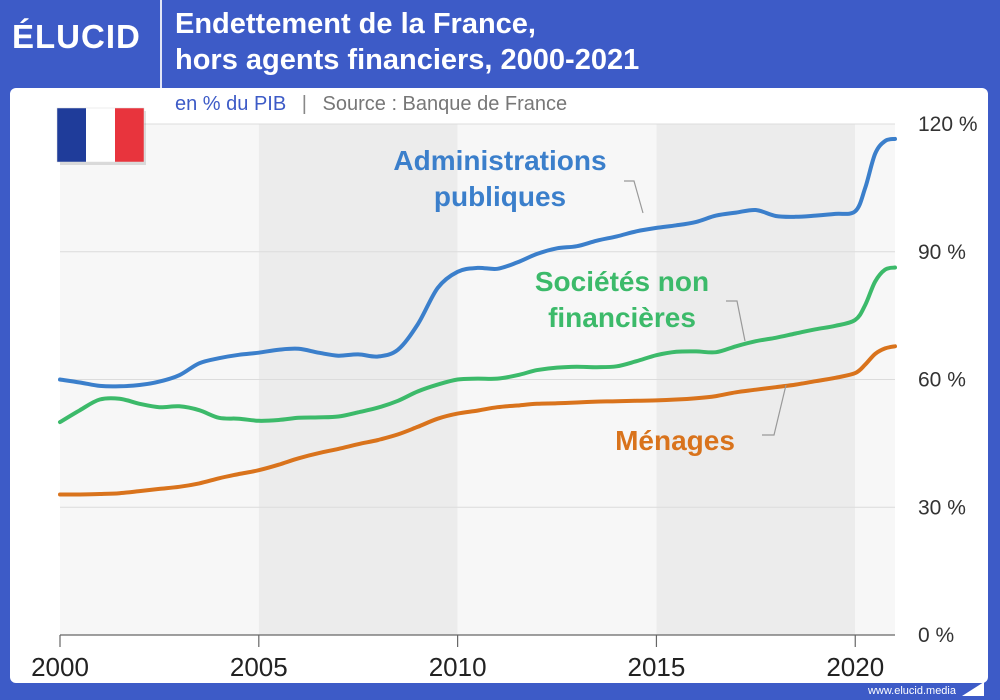  What do you see at coordinates (60, 667) in the screenshot?
I see `x-tick-label: 2000` at bounding box center [60, 667].